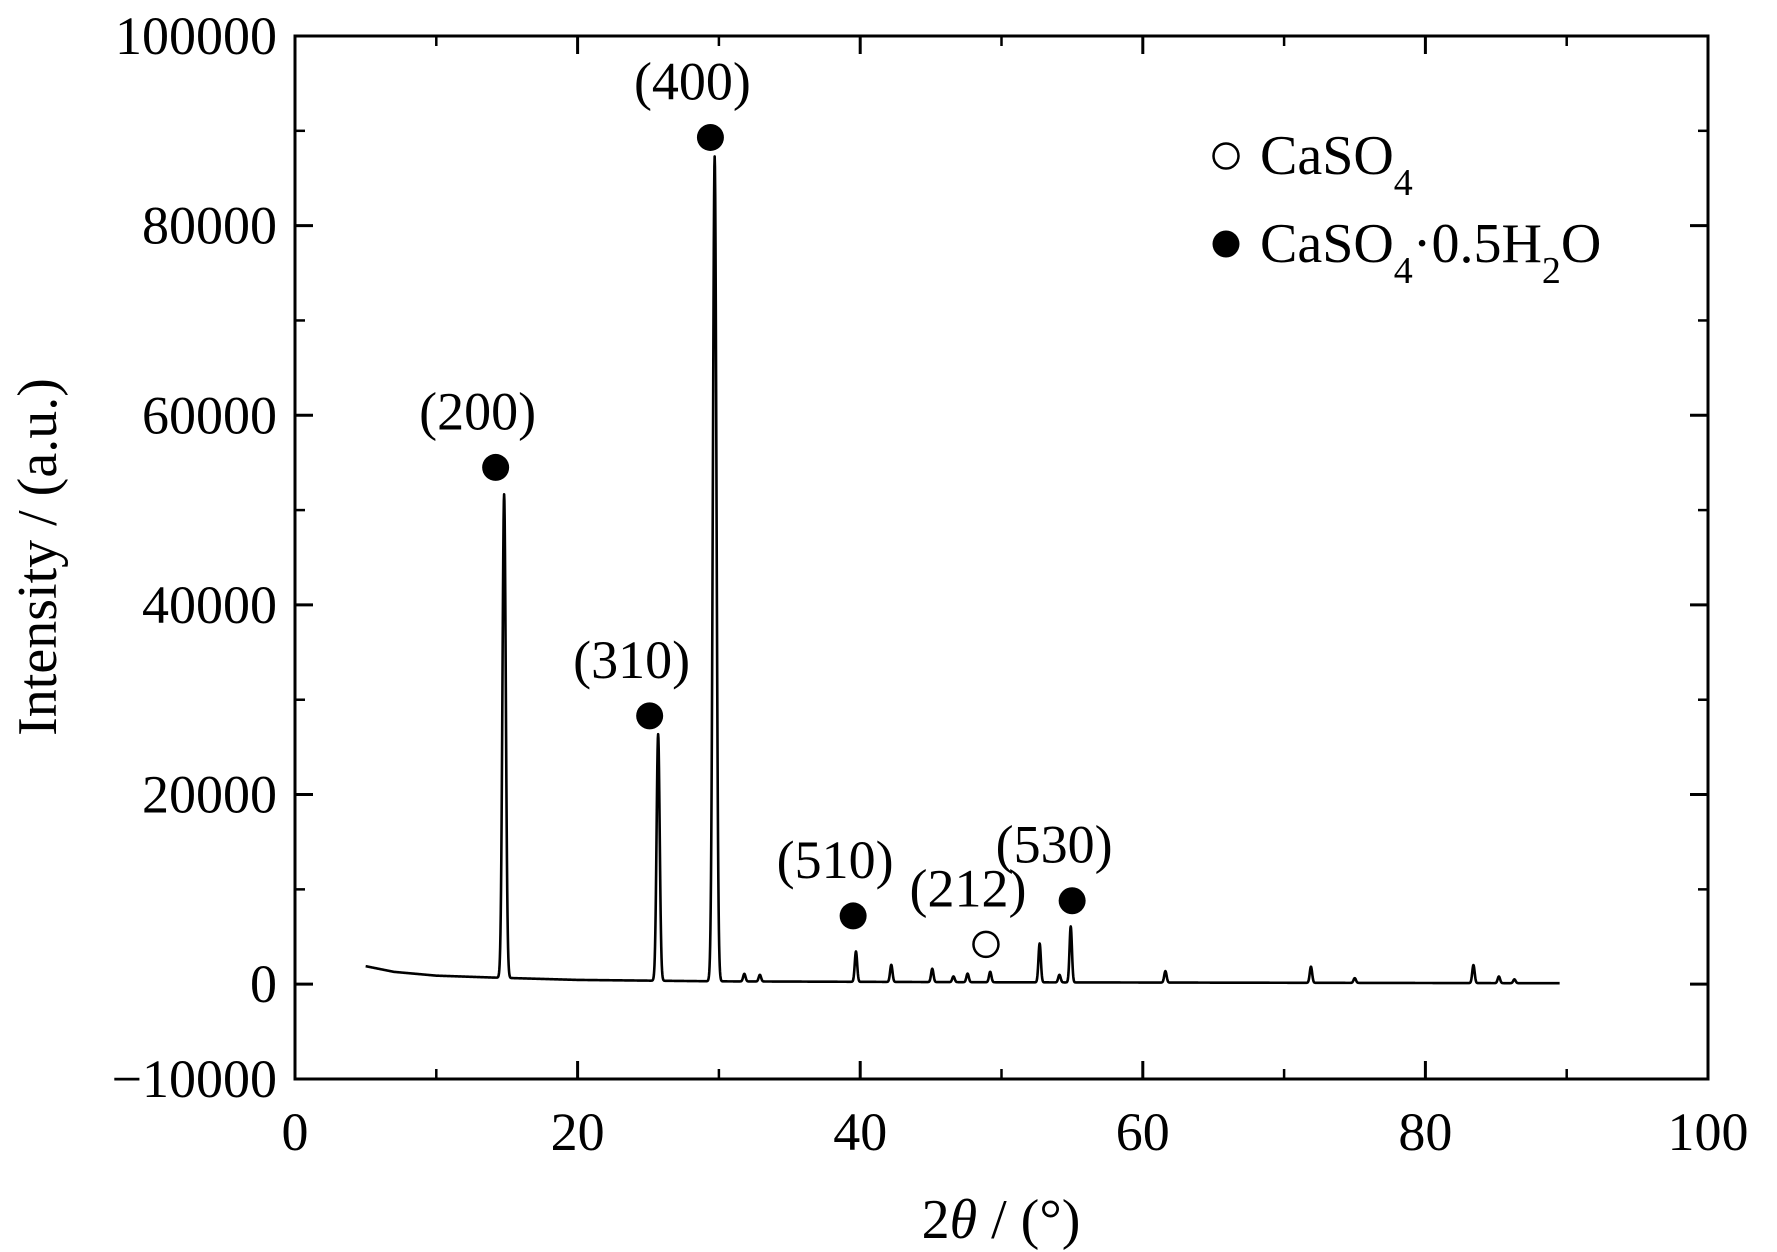 Image resolution: width=1777 pixels, height=1252 pixels. Describe the element at coordinates (692, 81) in the screenshot. I see `peak-label: (400)` at that location.